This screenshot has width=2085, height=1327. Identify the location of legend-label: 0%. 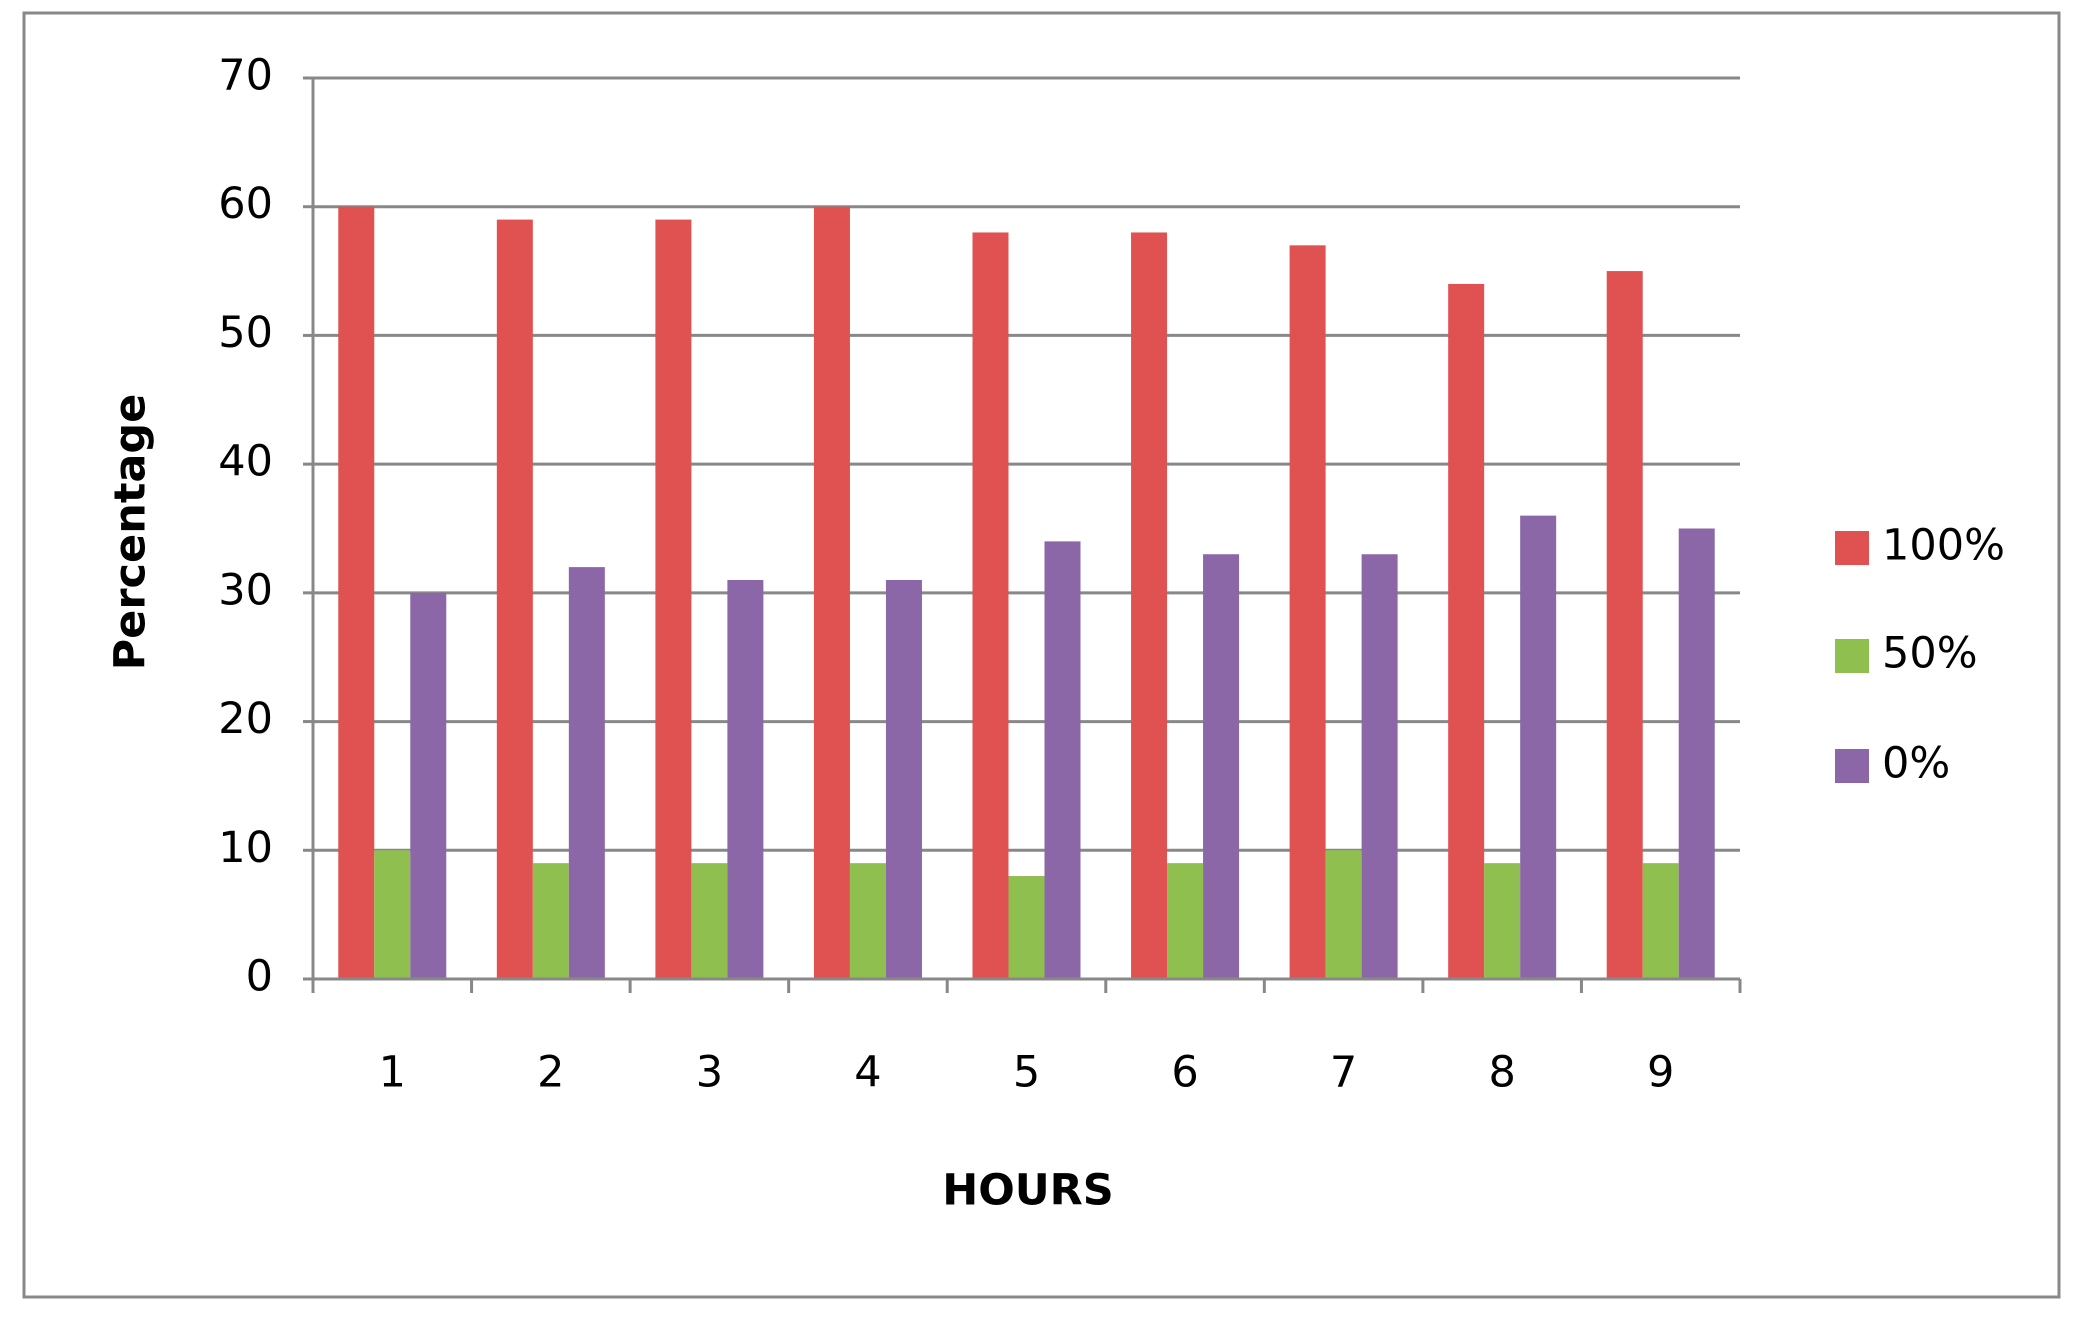
(1916, 764).